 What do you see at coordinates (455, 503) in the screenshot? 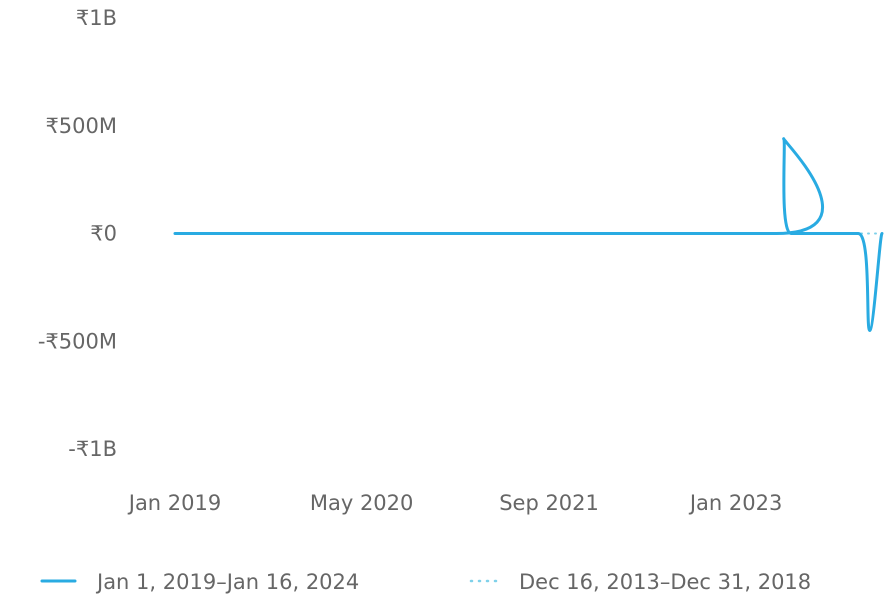
I see `x-axis: Jan 2019 May 2020 Sep 2021 Jan 2023` at bounding box center [455, 503].